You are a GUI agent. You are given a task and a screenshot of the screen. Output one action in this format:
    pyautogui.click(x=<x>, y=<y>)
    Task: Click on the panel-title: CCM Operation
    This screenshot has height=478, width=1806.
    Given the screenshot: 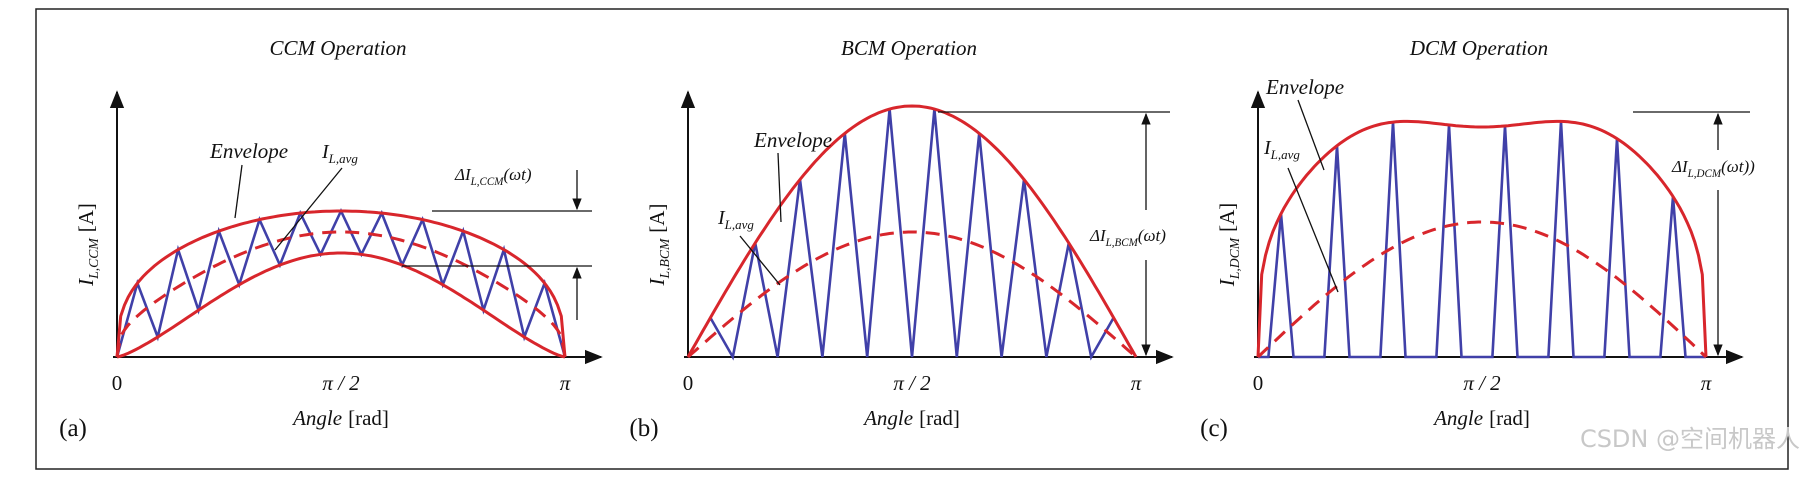 What is the action you would take?
    pyautogui.click(x=337, y=48)
    